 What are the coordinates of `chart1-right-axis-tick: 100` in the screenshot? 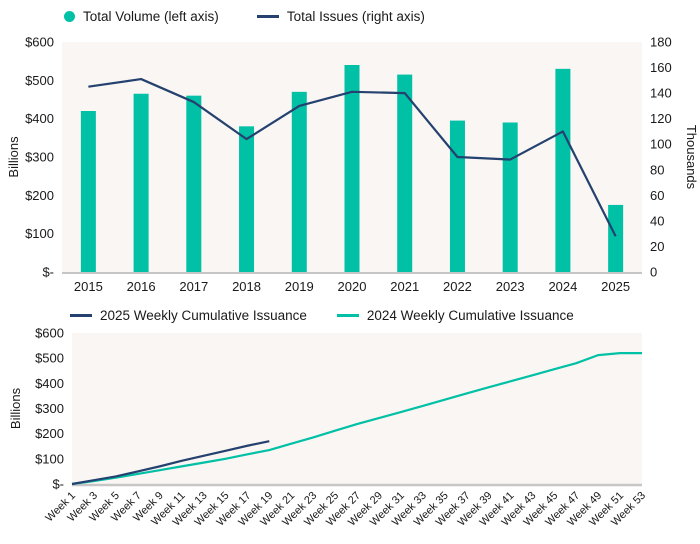 It's located at (661, 144).